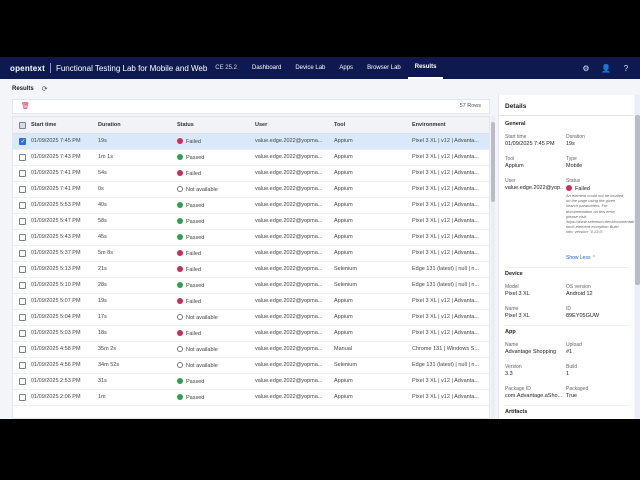 Image resolution: width=640 pixels, height=480 pixels. I want to click on cell-start-time: 01/09/2025 5:10 PM, so click(56, 285).